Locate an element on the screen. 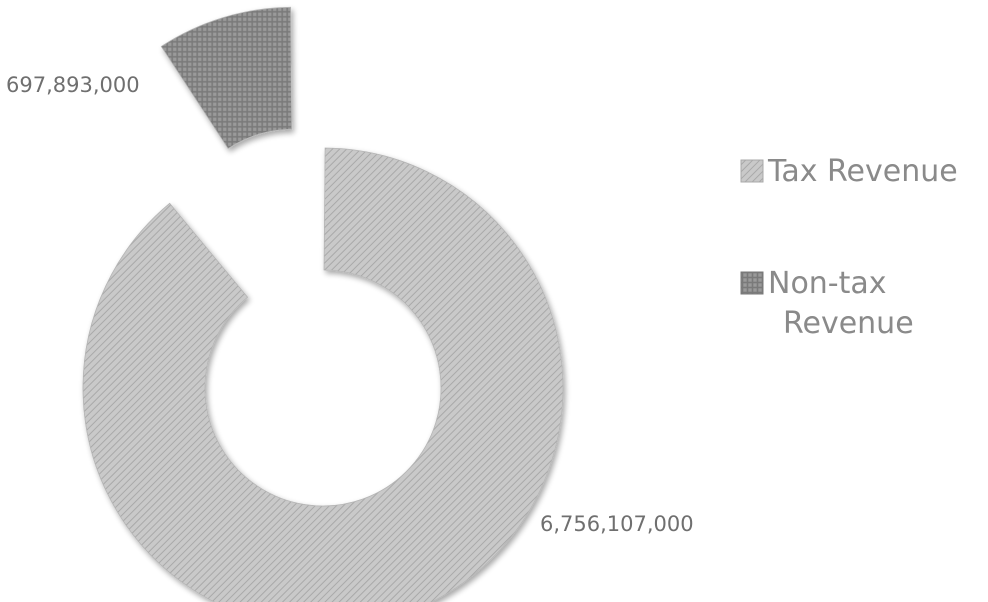 This screenshot has width=988, height=602. legend-swatch-tax-revenue is located at coordinates (752, 171).